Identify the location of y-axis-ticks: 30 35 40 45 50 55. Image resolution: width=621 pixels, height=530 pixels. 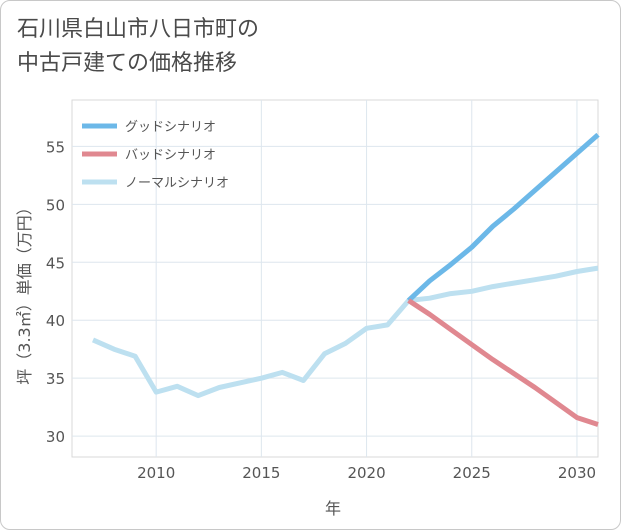
(55, 292).